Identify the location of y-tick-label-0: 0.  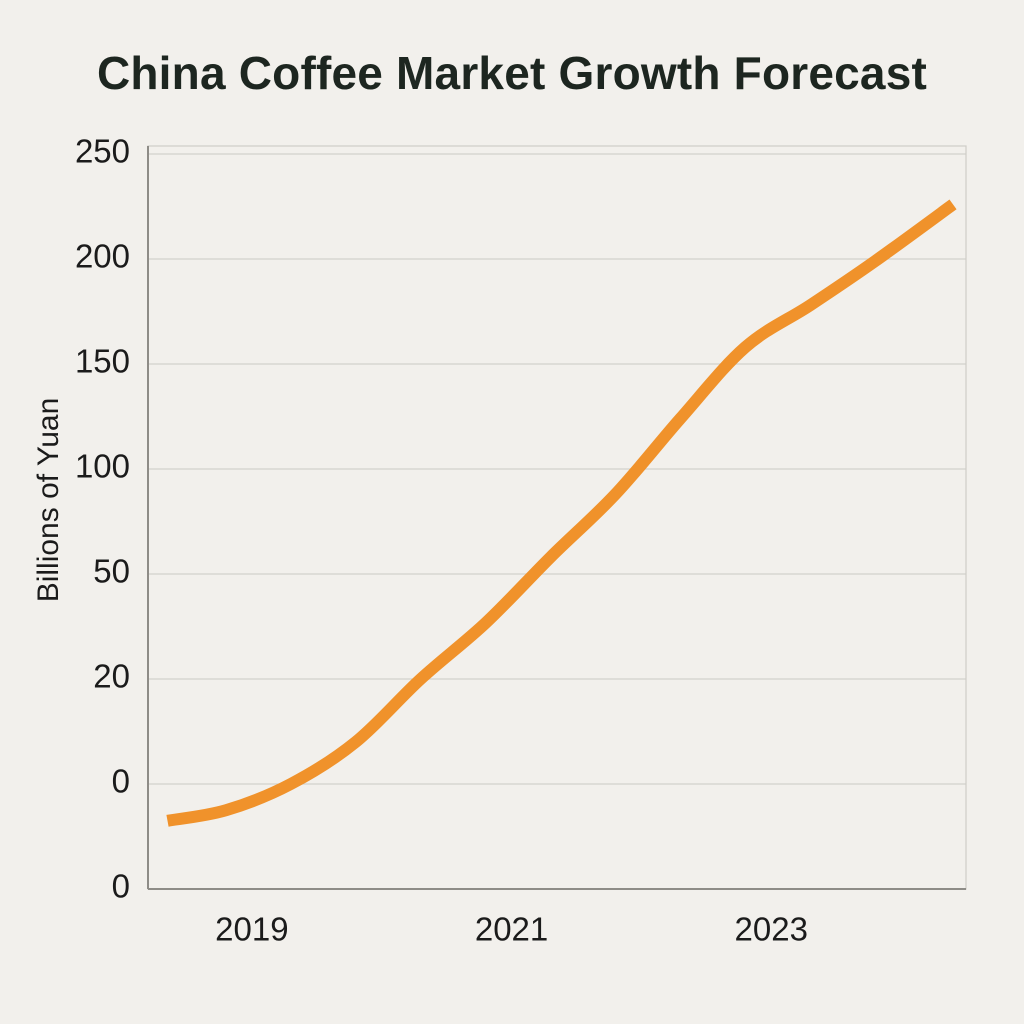
(121, 886).